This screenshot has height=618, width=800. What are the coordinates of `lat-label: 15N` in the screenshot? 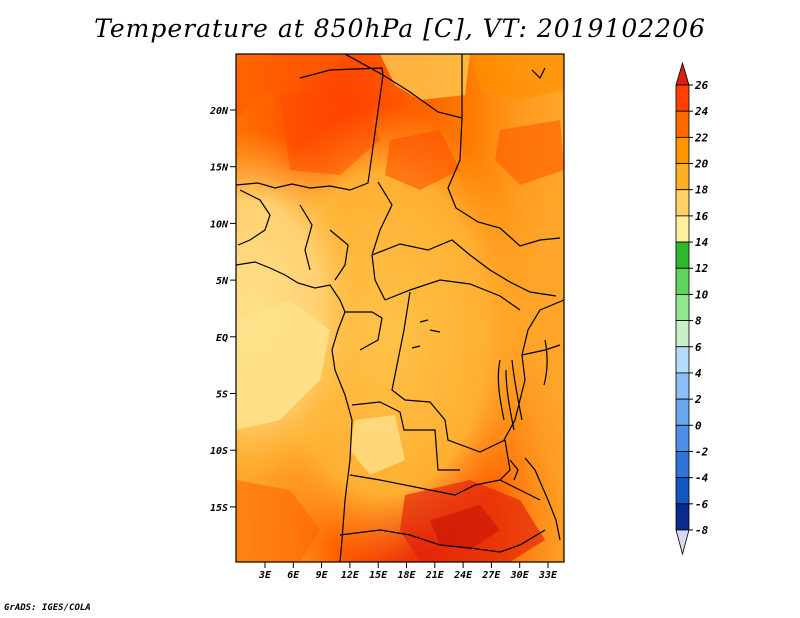 It's located at (219, 168).